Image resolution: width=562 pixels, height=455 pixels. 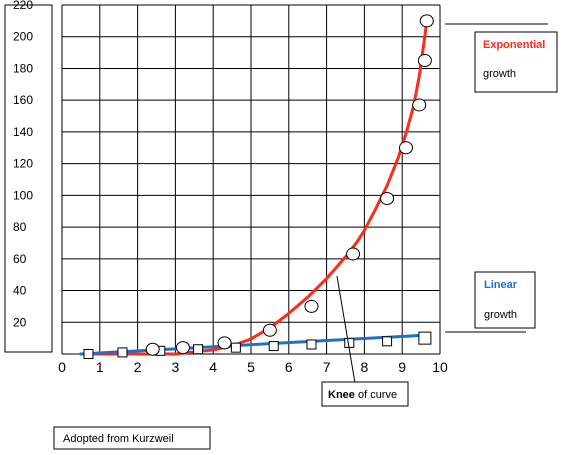 I want to click on y-tick-label: 20, so click(x=20, y=322).